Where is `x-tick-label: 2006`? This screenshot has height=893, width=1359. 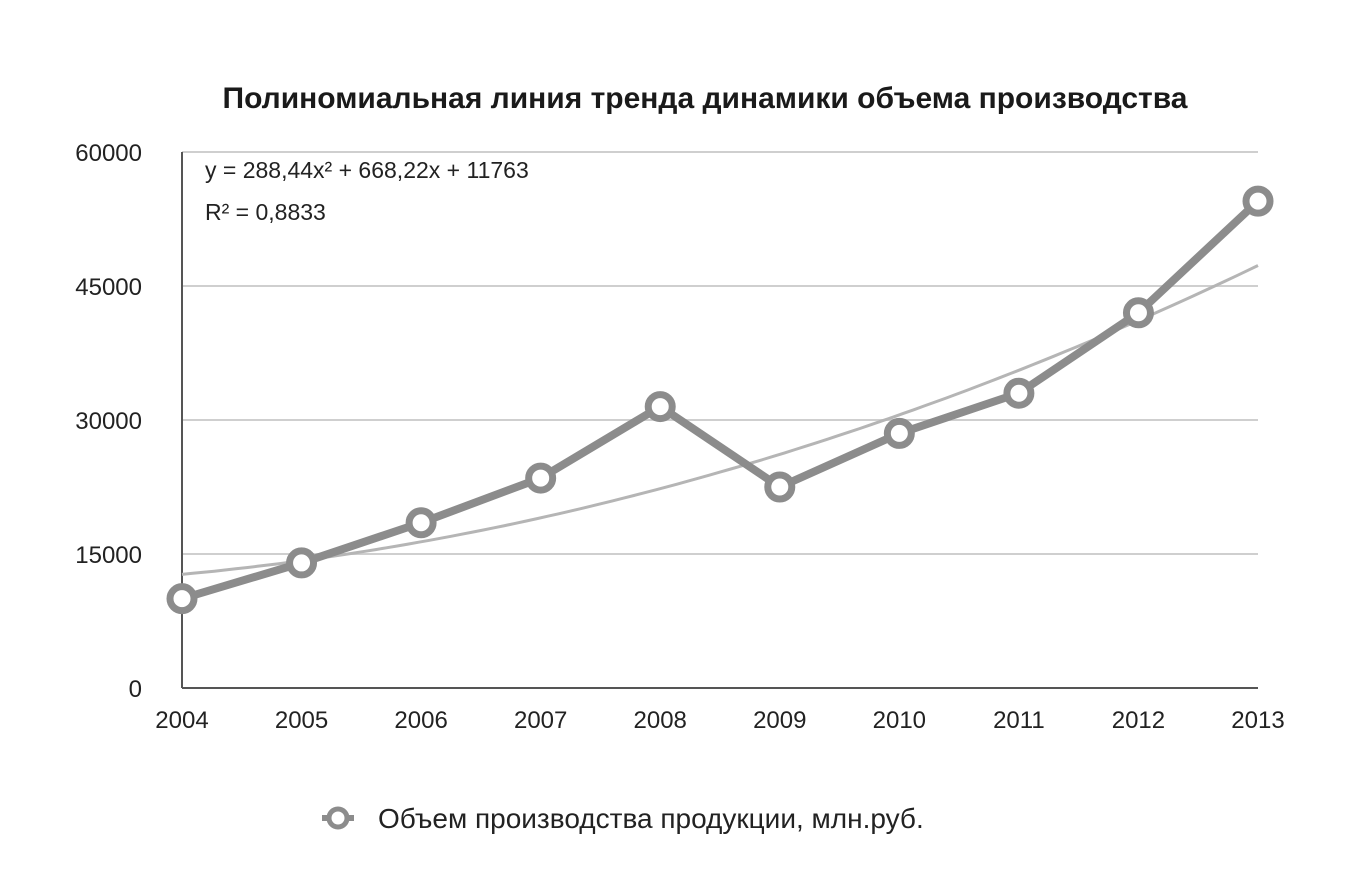 x-tick-label: 2006 is located at coordinates (420, 720).